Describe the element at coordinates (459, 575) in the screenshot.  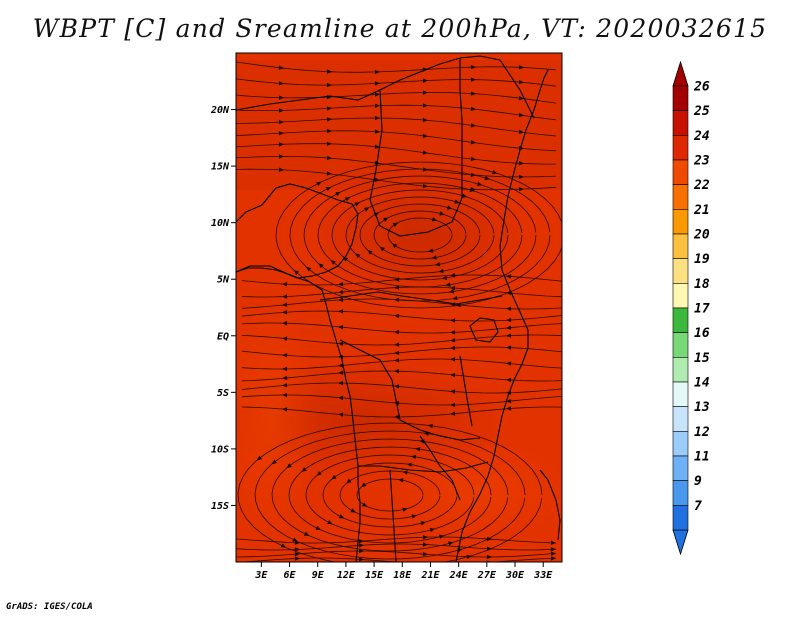
I see `lon-tick-label: 24E` at that location.